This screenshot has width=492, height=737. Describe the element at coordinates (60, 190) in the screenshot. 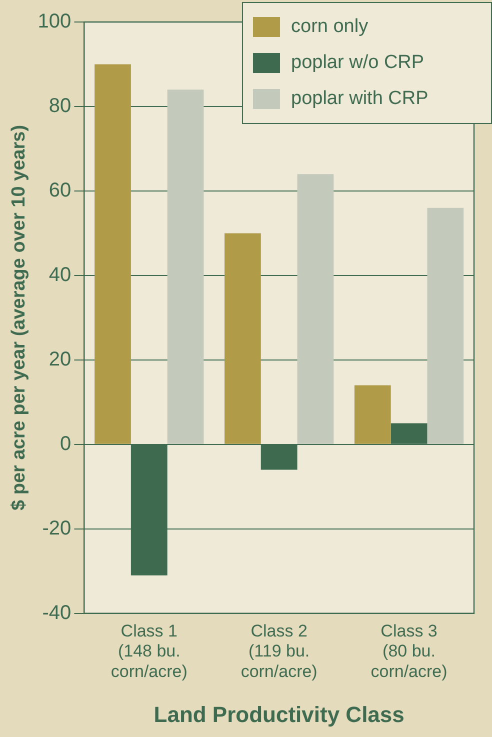

I see `y-tick-label: 60` at that location.